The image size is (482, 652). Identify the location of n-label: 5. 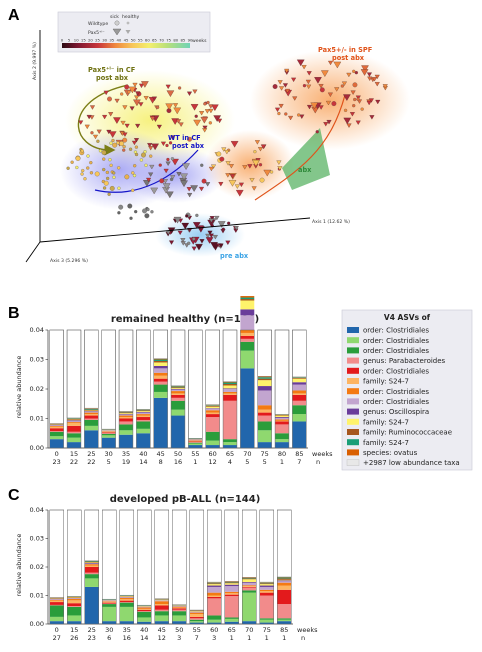
(109, 462).